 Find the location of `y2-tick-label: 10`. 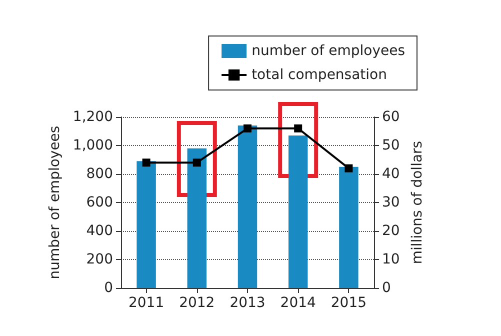

y2-tick-label: 10 is located at coordinates (391, 260).